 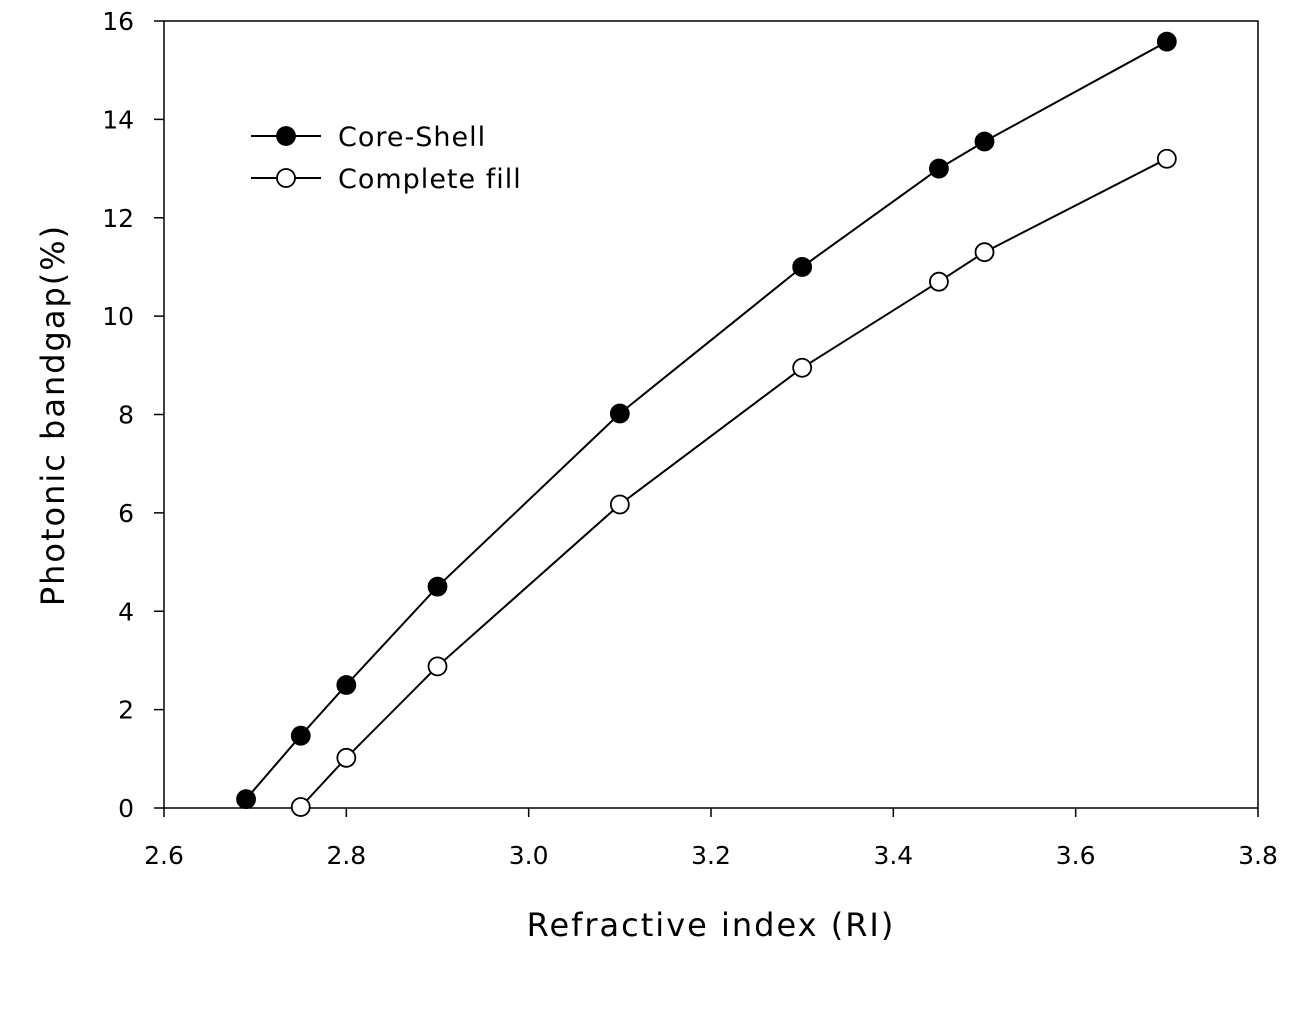 I want to click on x-tick-label: 3.4, so click(x=893, y=855).